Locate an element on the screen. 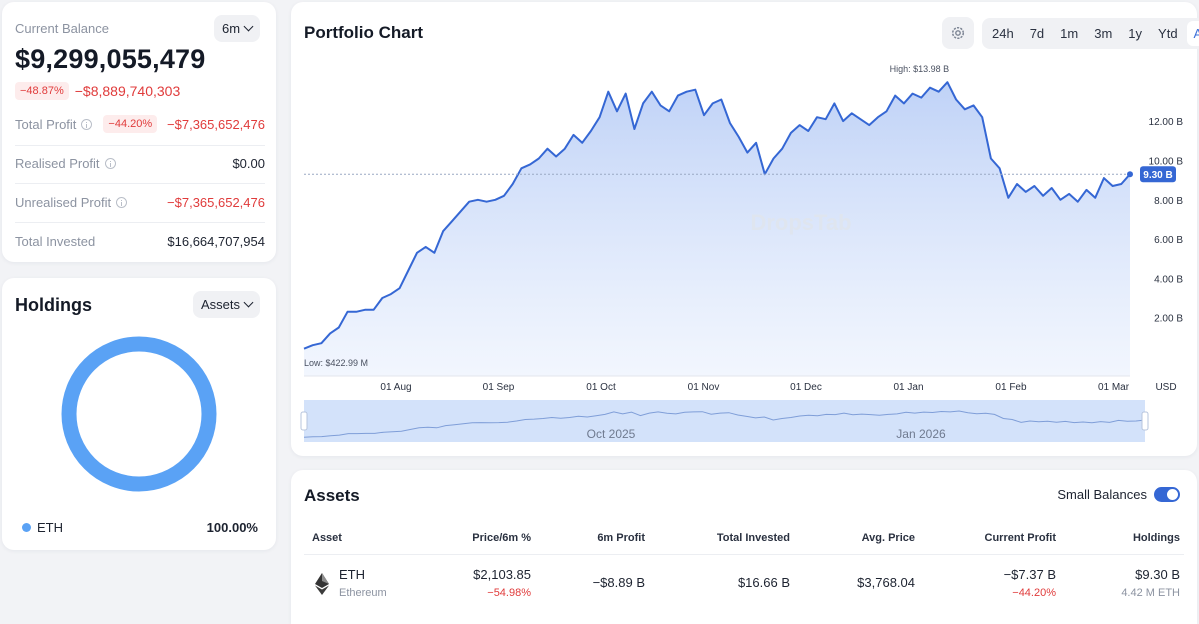 The width and height of the screenshot is (1199, 624). range-selector: 24h 7d 1m 3m 1y Ytd All is located at coordinates (1070, 33).